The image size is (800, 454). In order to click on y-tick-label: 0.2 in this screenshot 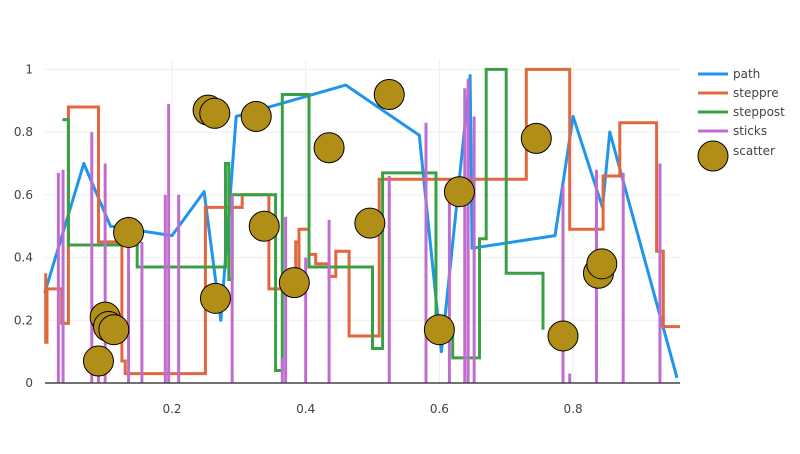, I will do `click(23, 320)`.